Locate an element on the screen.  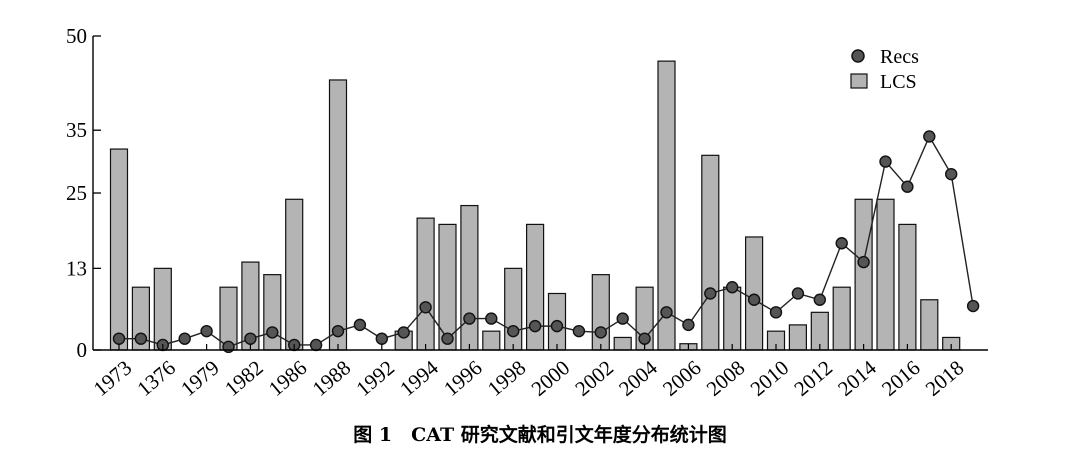
x-tick-label: 1988 is located at coordinates (332, 377).